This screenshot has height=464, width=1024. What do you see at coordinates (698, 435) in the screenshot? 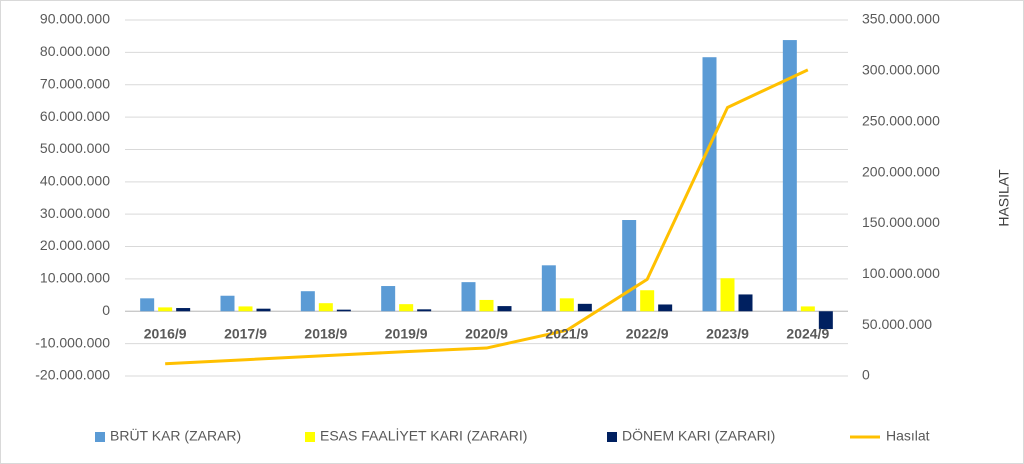
I see `legend-label: DÖNEM KARI (ZARARI)` at bounding box center [698, 435].